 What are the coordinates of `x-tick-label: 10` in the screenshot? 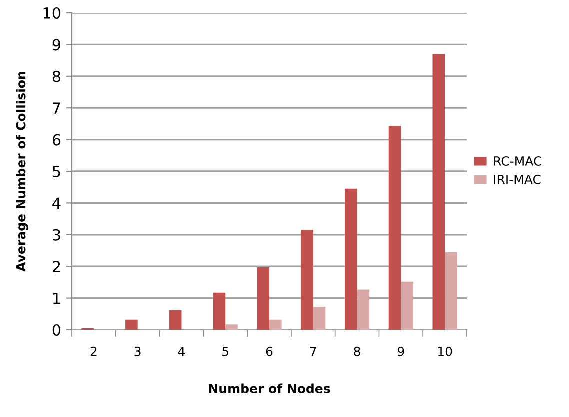 It's located at (445, 351).